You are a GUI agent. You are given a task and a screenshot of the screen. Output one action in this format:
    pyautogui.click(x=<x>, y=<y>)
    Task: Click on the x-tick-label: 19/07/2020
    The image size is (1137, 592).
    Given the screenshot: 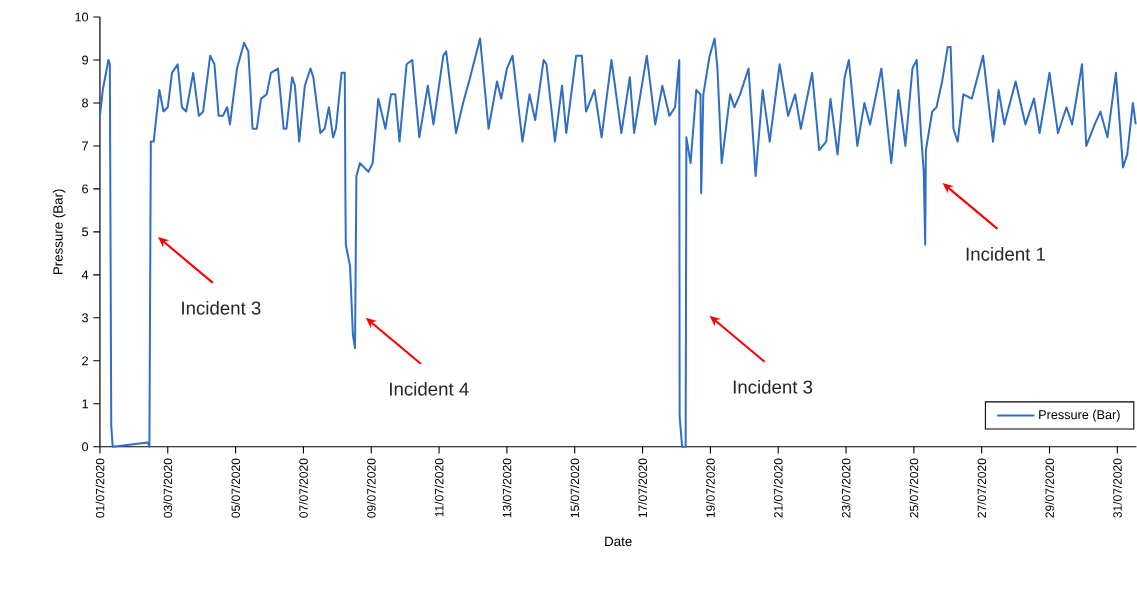 What is the action you would take?
    pyautogui.click(x=710, y=488)
    